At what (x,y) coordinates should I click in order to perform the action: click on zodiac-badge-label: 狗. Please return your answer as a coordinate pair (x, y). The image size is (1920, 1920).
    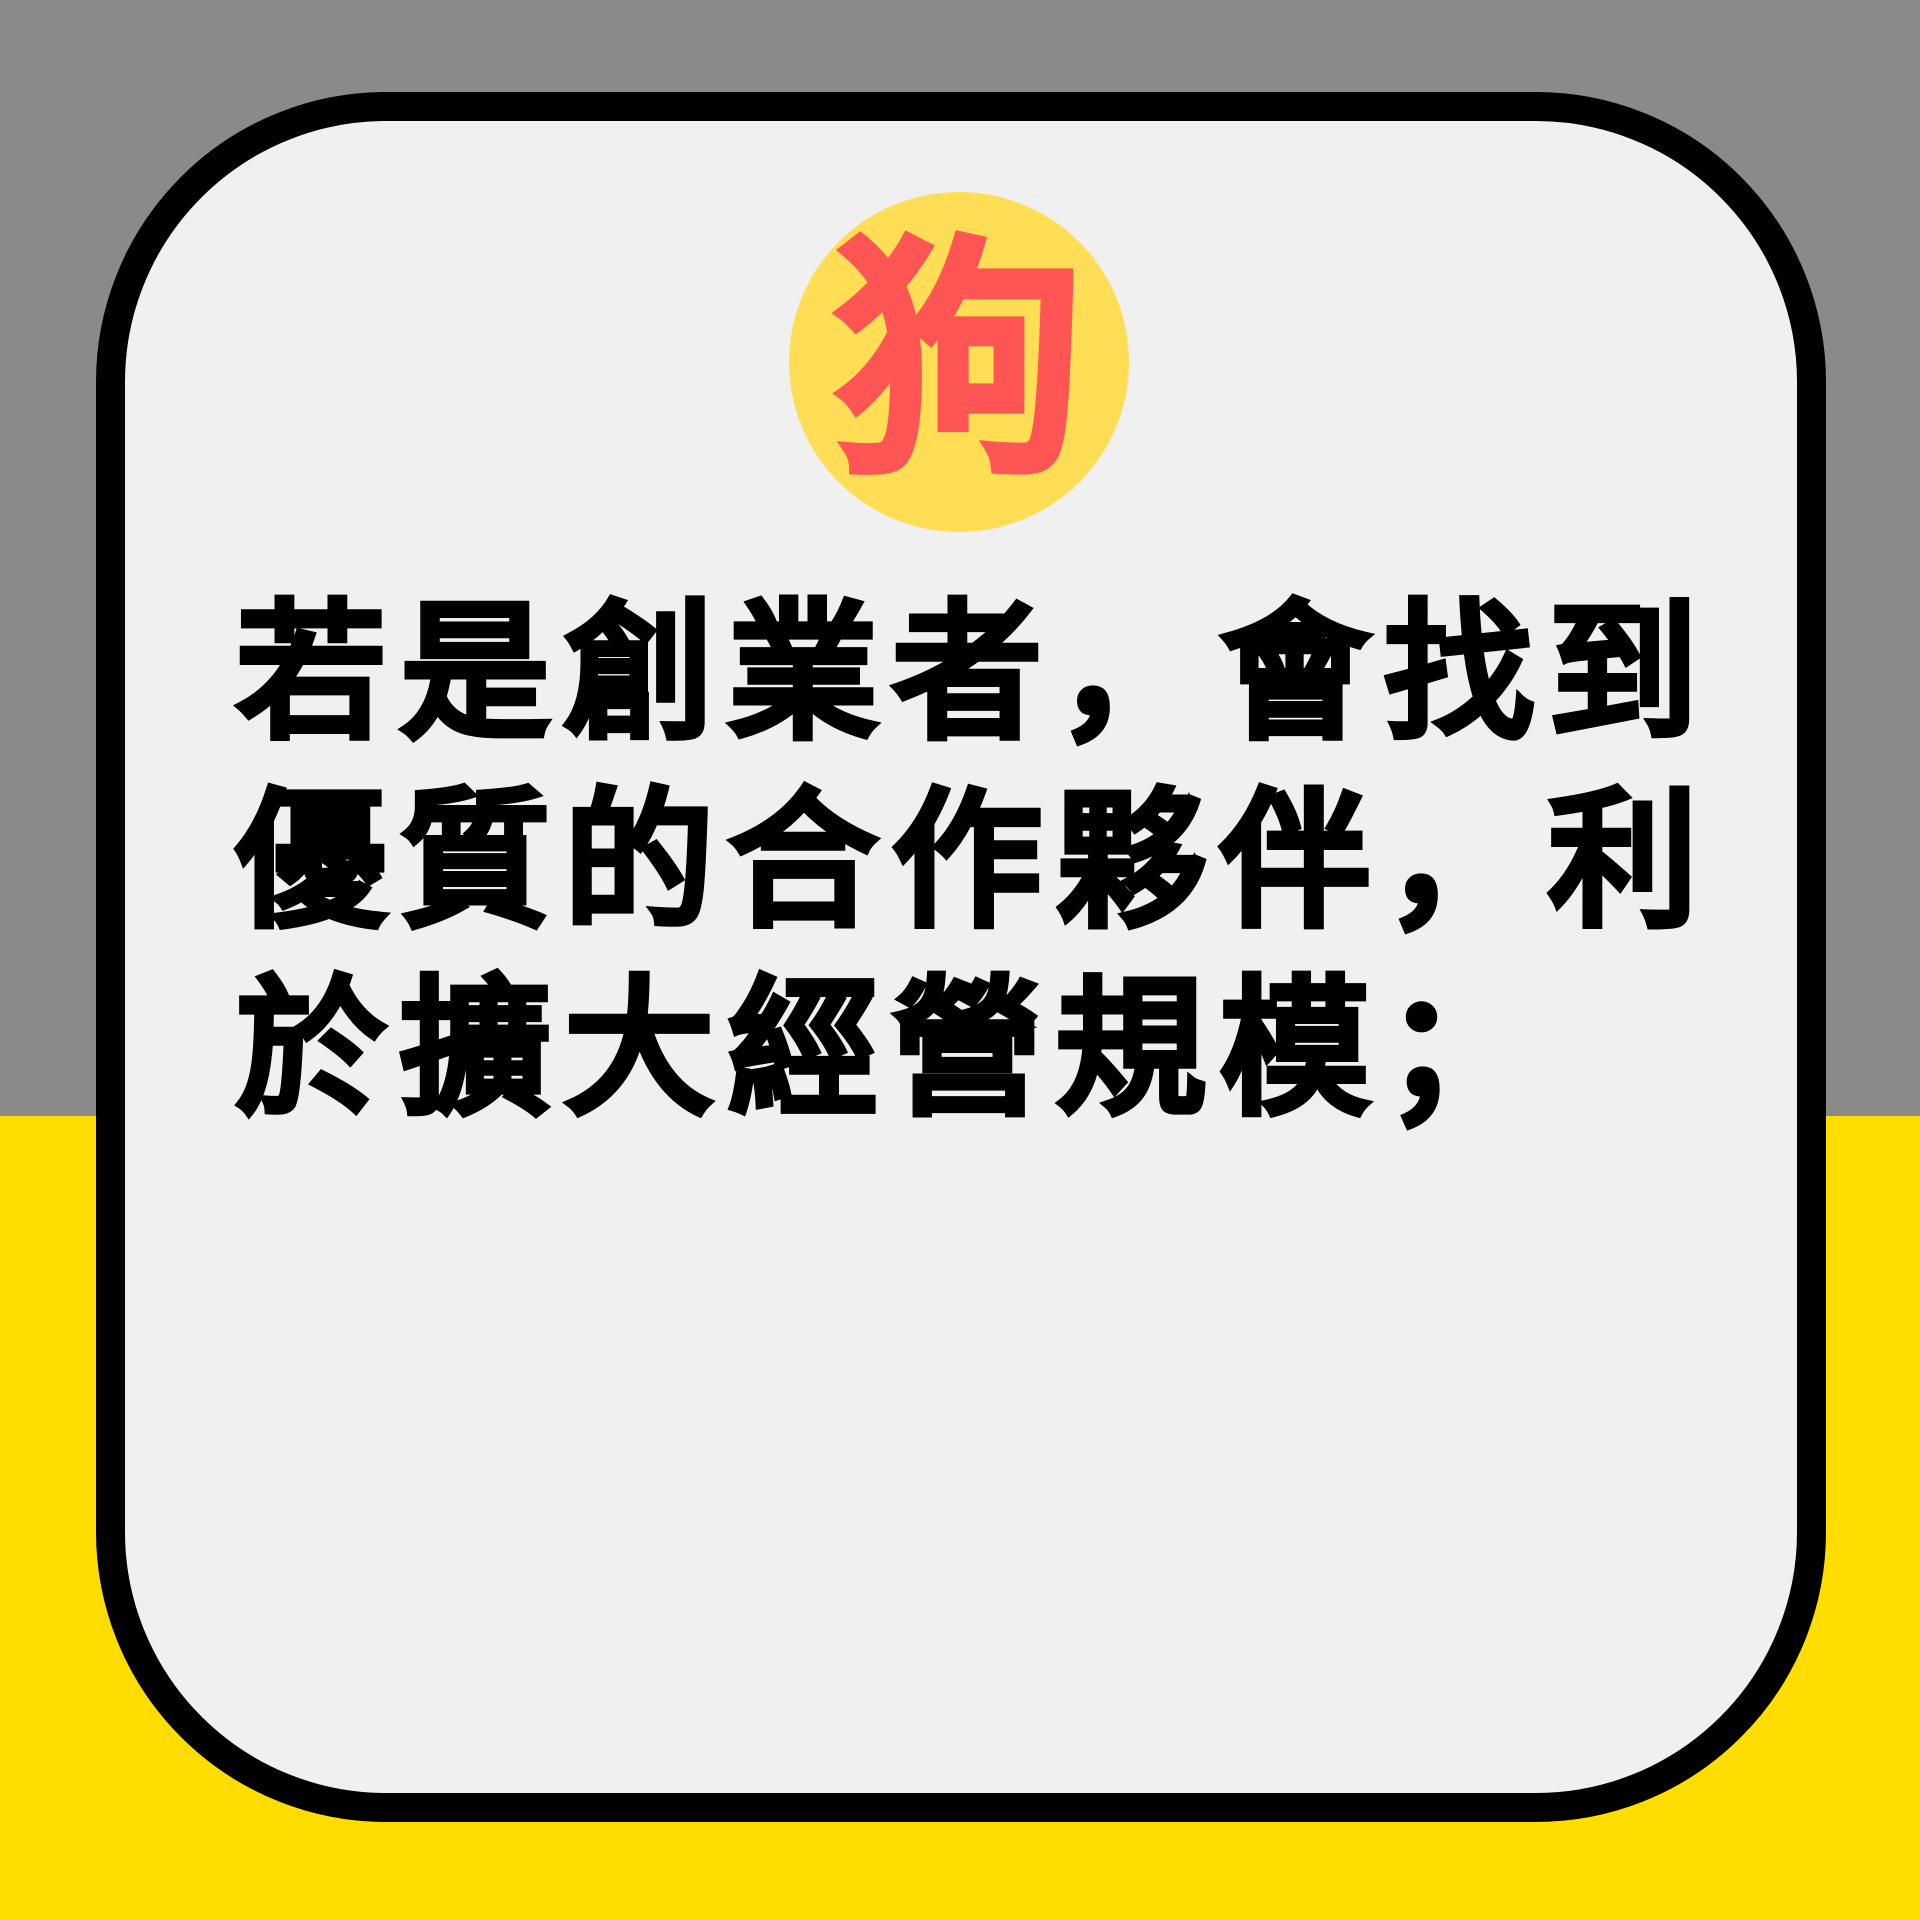
    Looking at the image, I should click on (959, 361).